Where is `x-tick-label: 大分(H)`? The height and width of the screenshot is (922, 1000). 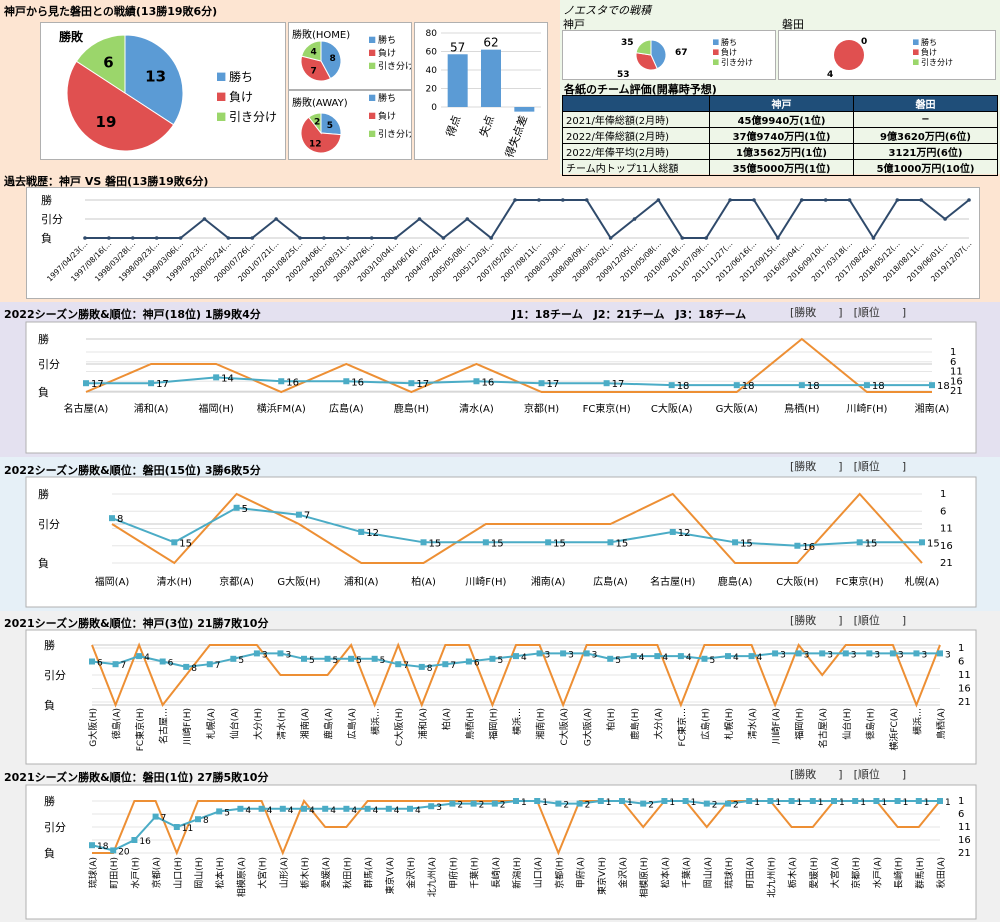 x-tick-label: 大分(H) is located at coordinates (258, 724).